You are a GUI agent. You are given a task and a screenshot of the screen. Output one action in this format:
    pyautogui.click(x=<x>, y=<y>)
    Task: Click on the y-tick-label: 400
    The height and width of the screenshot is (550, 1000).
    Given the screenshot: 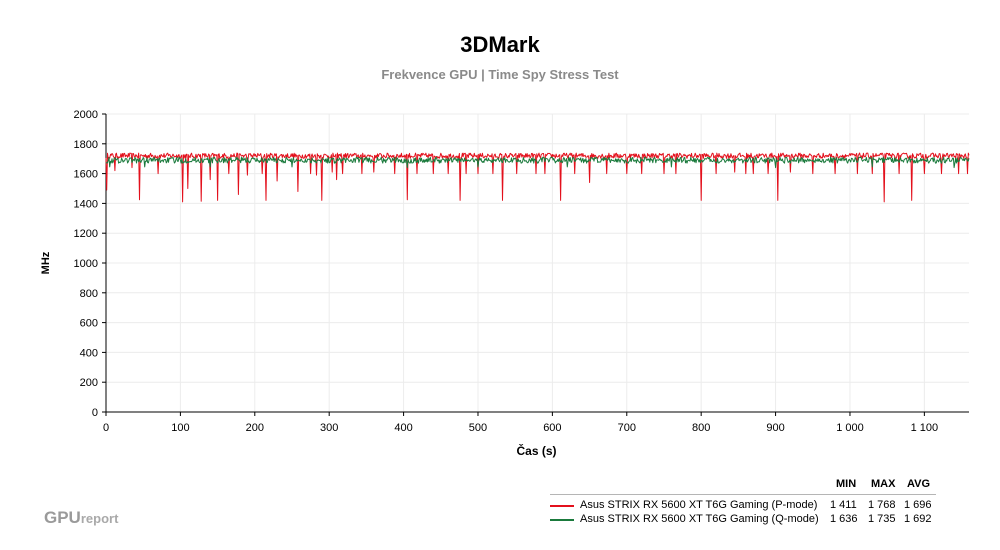 What is the action you would take?
    pyautogui.click(x=89, y=353)
    